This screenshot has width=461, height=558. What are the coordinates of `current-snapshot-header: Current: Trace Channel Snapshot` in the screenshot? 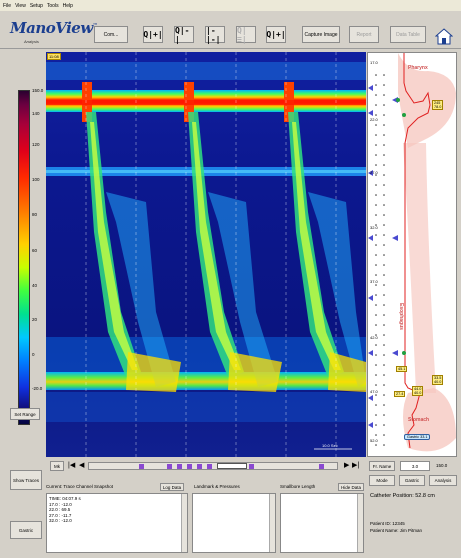 It's located at (80, 486).